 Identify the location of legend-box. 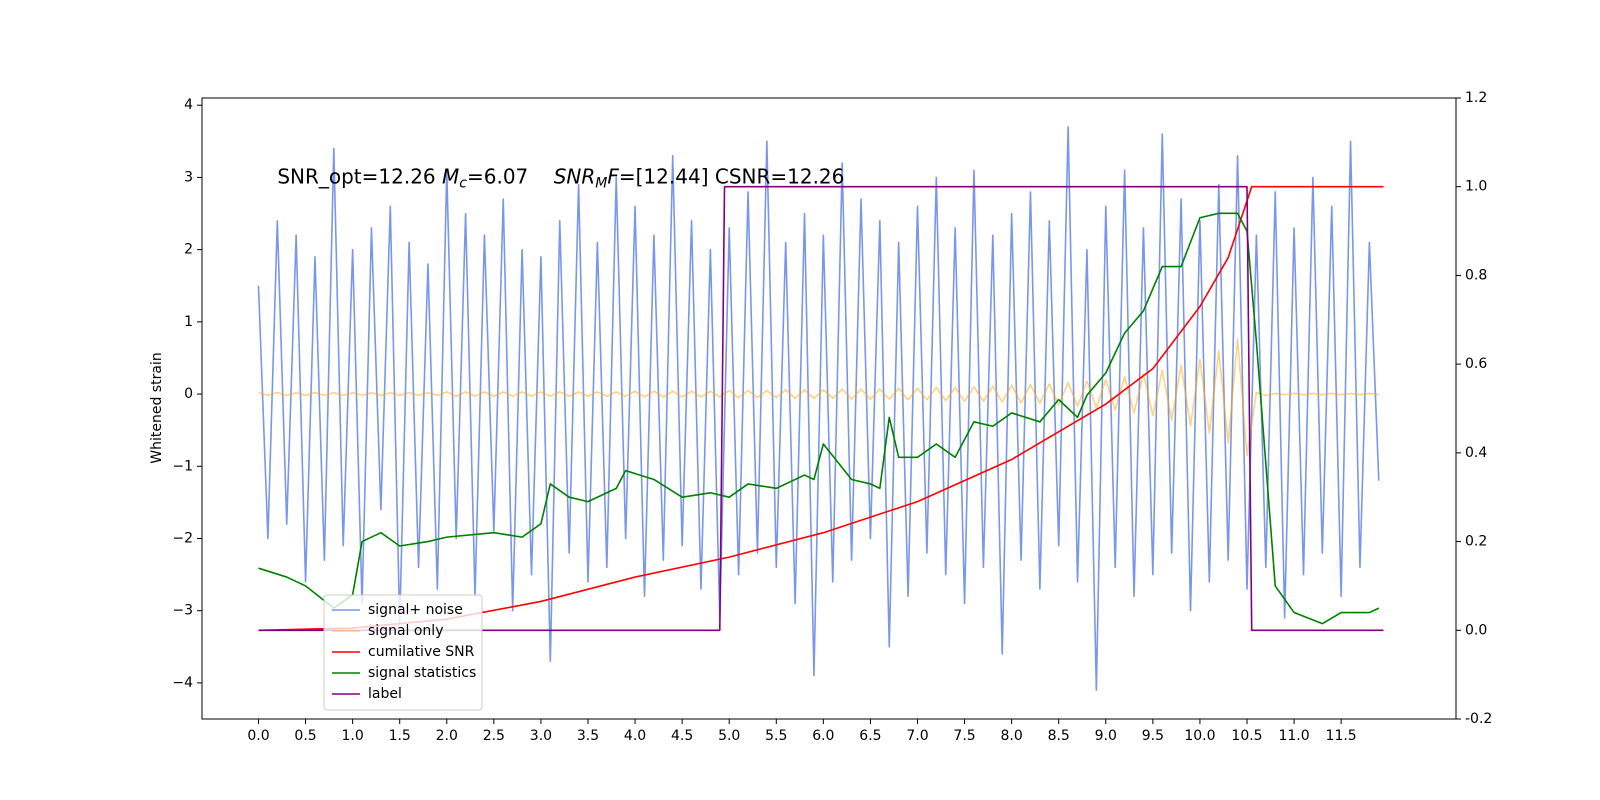
(403, 652).